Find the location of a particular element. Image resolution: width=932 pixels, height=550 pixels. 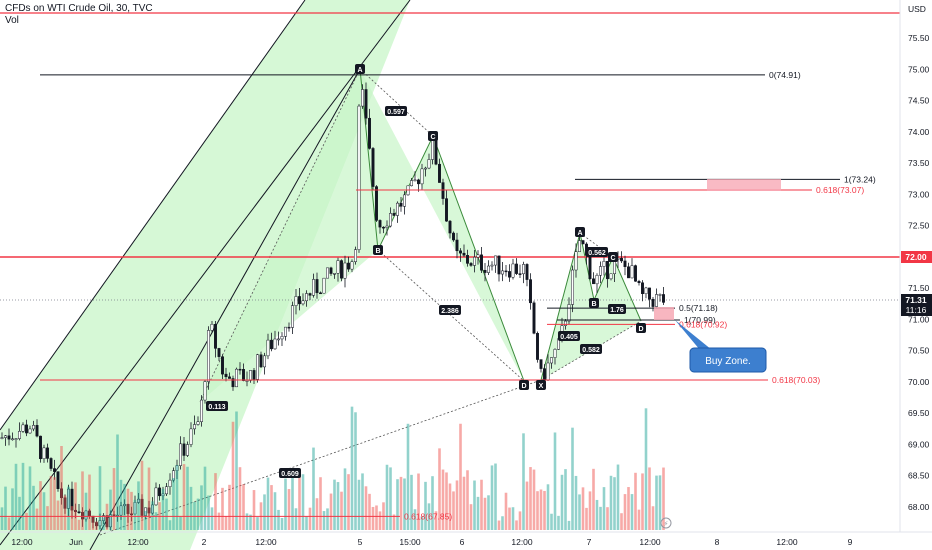

price-tick-label: 70.00 is located at coordinates (919, 382).